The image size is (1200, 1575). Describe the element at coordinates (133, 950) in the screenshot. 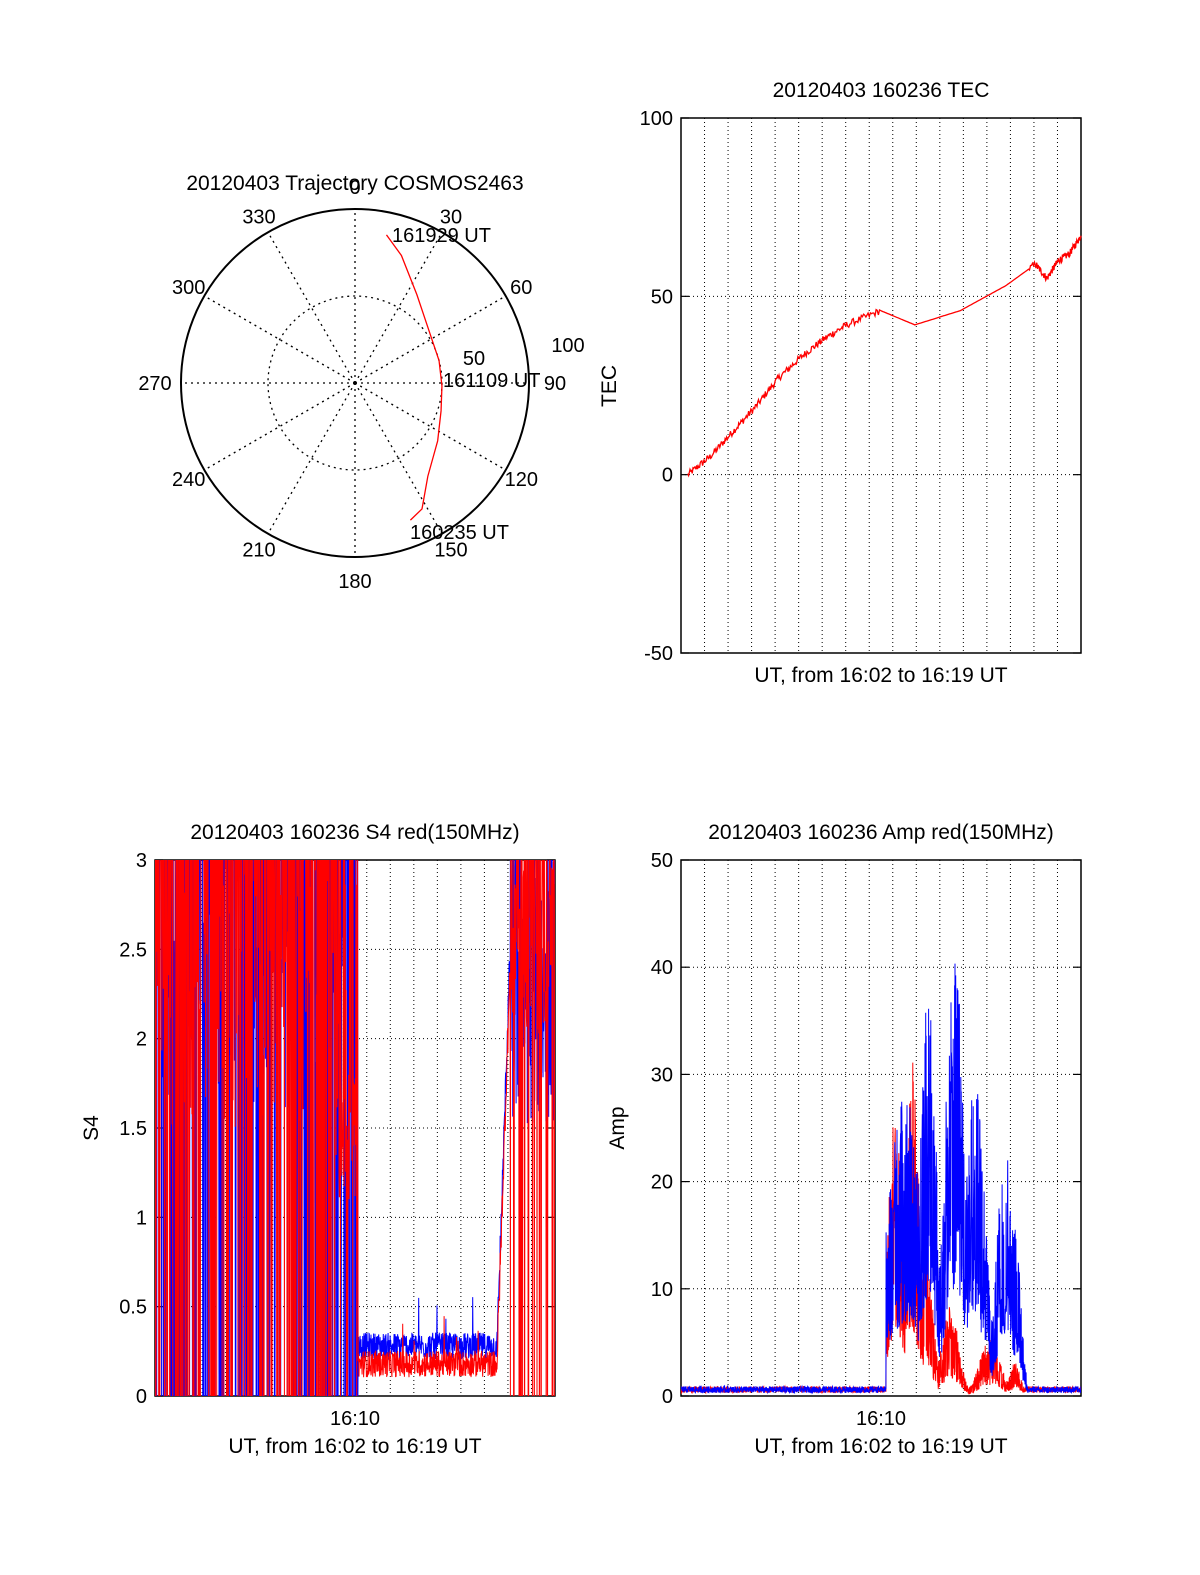

I see `y-tick-label: 2.5` at that location.